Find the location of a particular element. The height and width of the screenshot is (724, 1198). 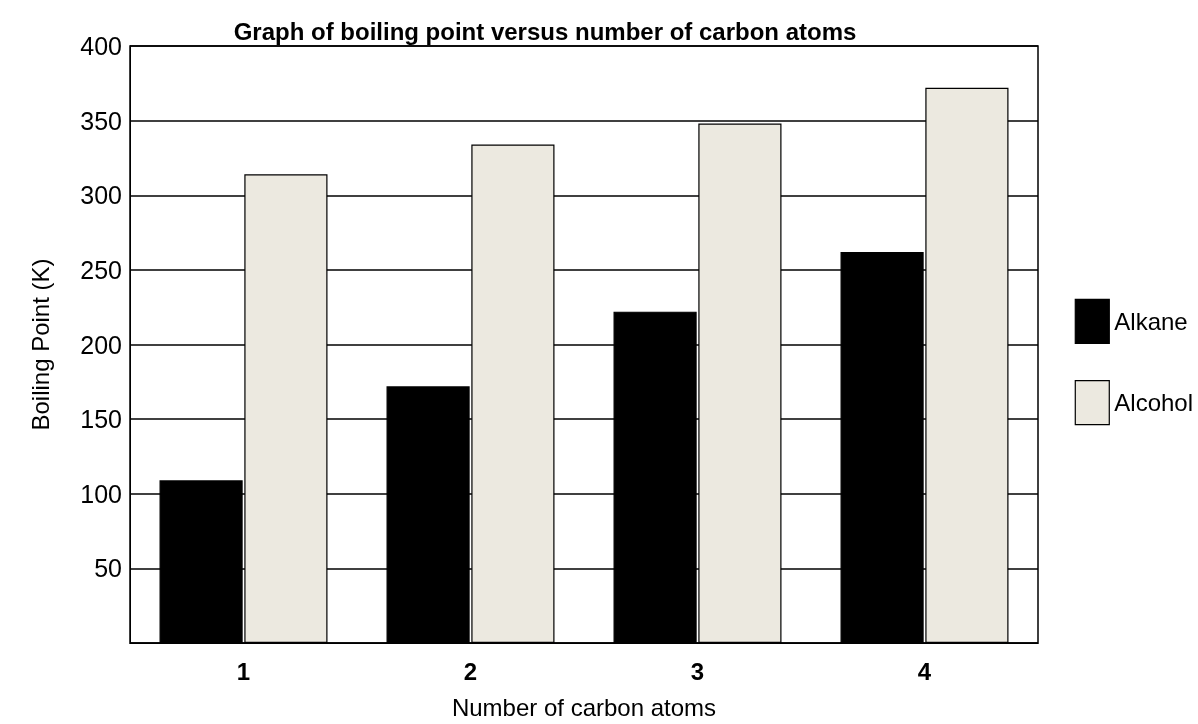

legend-label: Alkane is located at coordinates (1151, 321).